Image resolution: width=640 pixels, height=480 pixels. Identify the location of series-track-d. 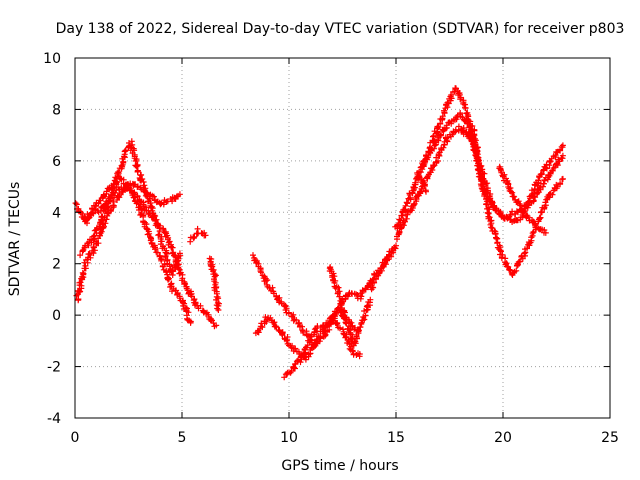
(131, 201).